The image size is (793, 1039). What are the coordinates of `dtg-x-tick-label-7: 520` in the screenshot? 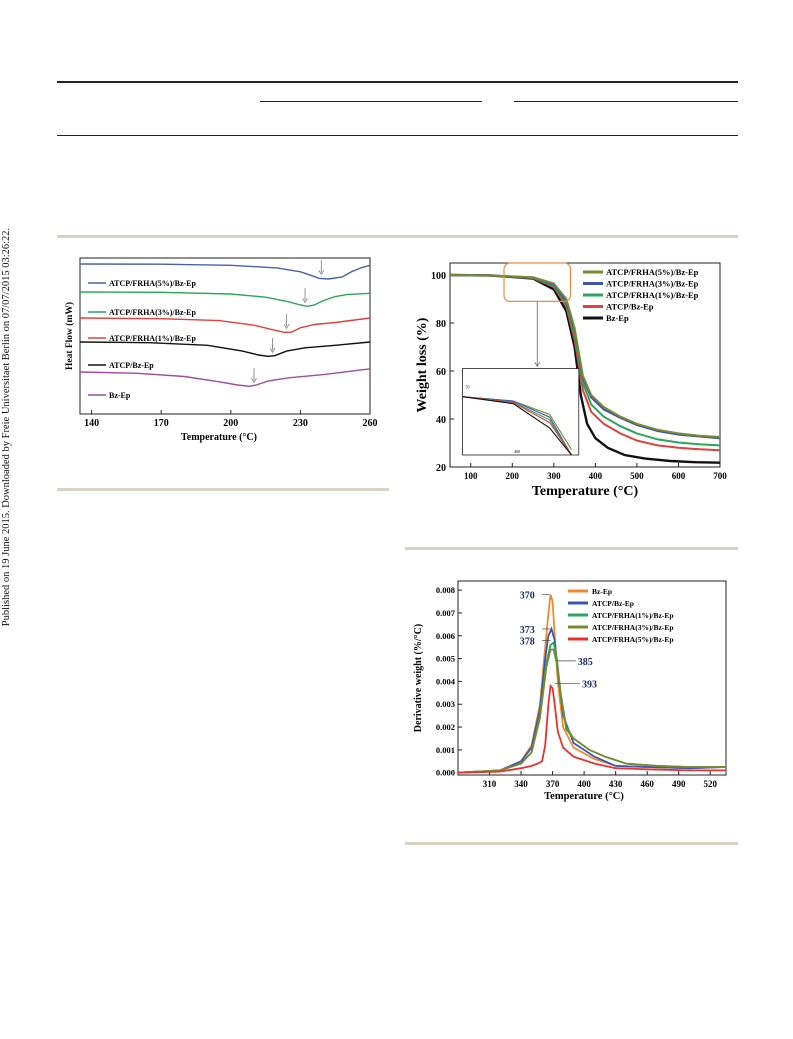 It's located at (710, 784).